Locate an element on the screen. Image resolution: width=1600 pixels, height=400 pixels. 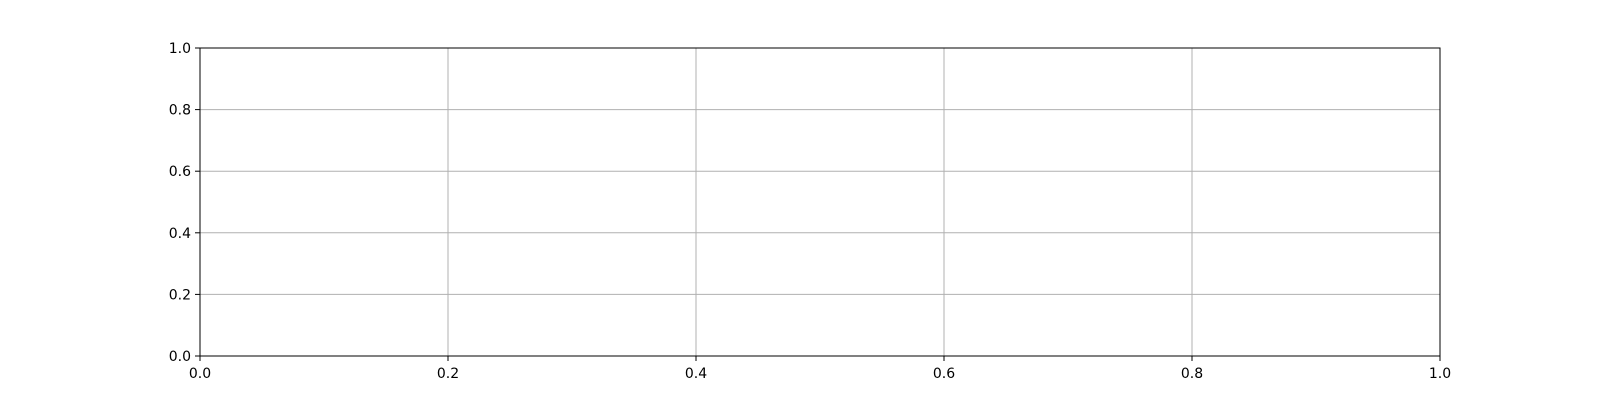
x-tick-label: 0.6 is located at coordinates (944, 374).